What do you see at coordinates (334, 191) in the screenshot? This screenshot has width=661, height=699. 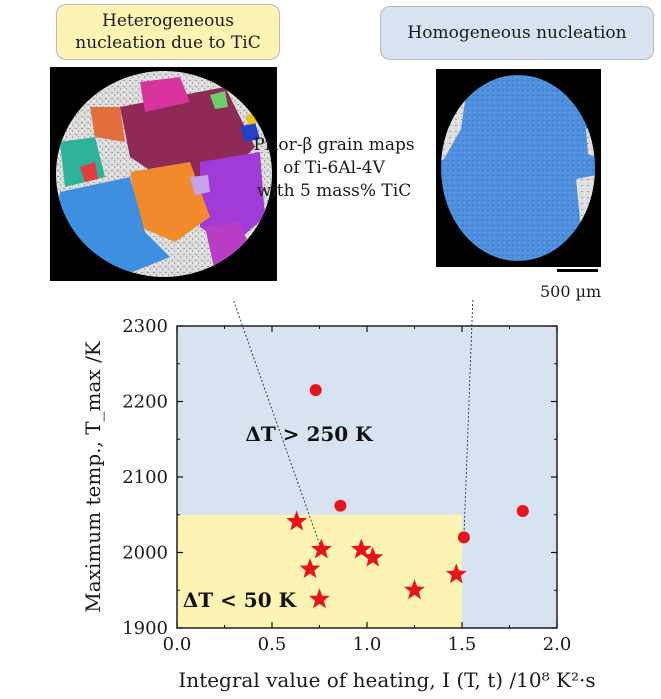 I see `annotation-line-3: with 5 mass% TiC` at bounding box center [334, 191].